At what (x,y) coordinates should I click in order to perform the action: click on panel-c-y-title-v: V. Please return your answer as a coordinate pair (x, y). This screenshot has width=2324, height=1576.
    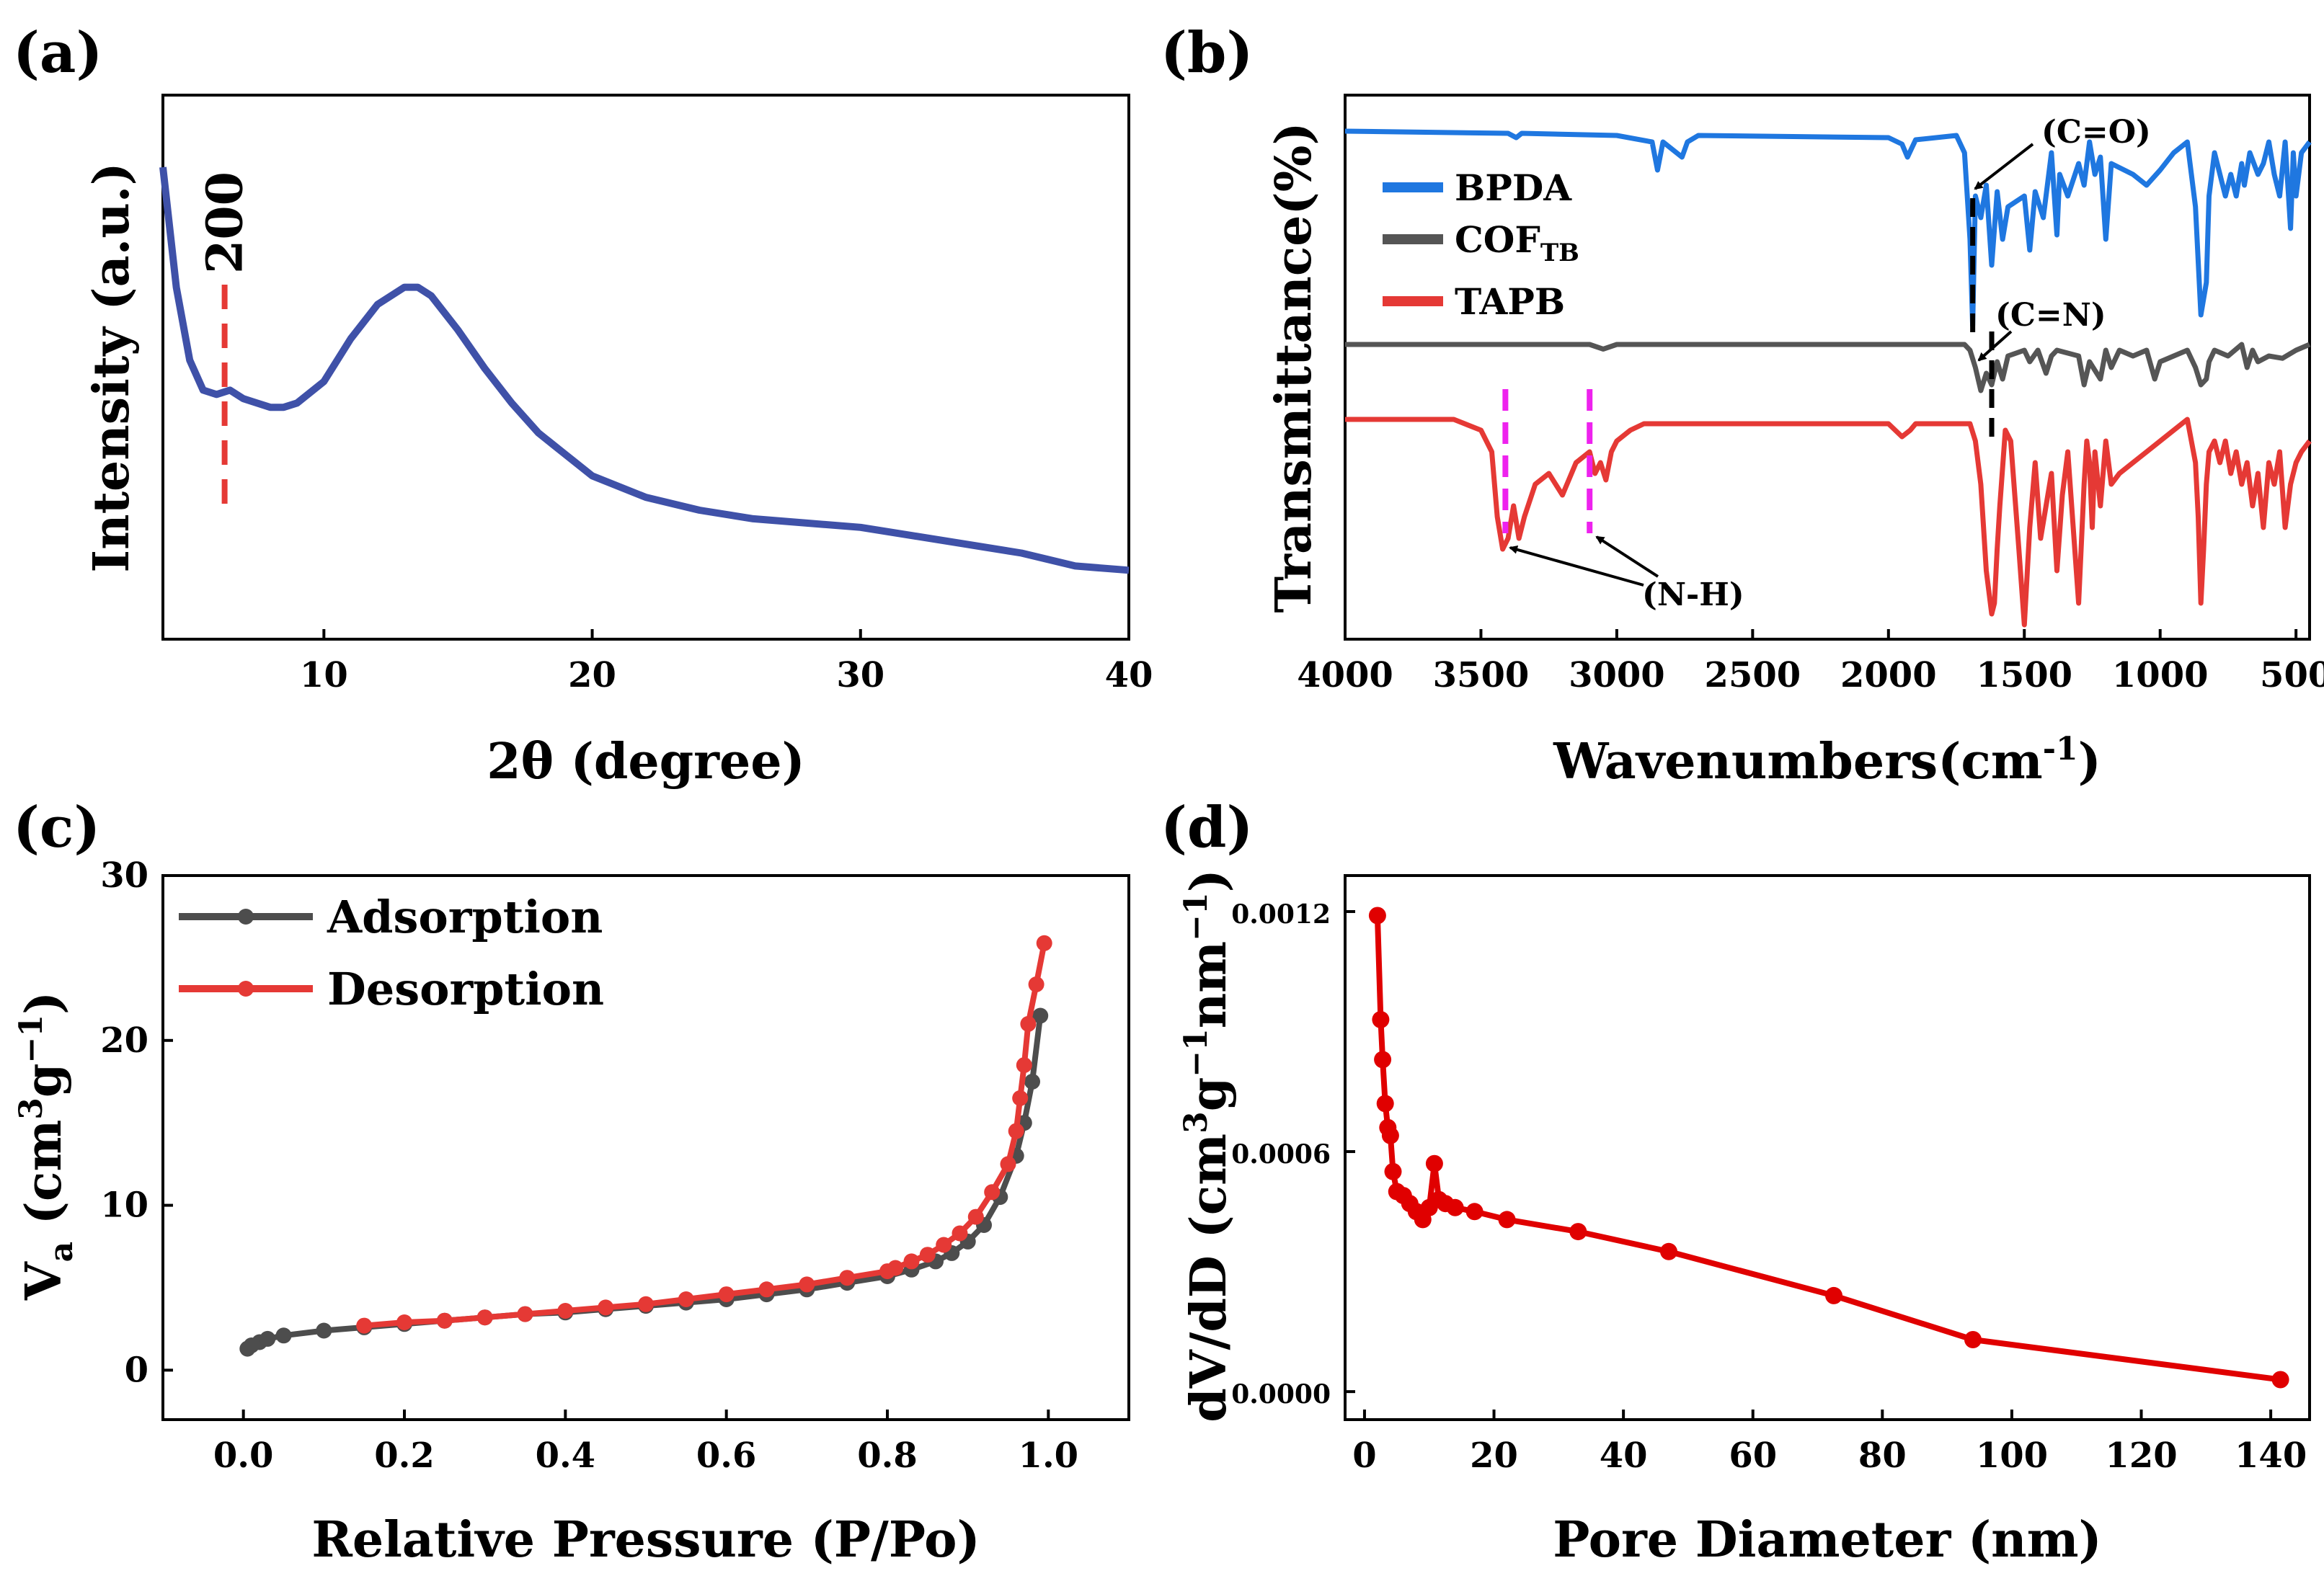
    Looking at the image, I should click on (44, 1281).